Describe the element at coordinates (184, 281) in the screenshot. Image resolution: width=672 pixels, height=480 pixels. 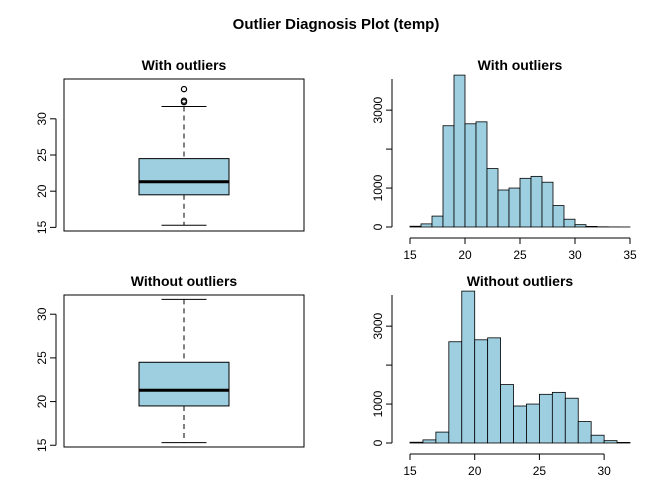
I see `boxplot-without-outliers-title: Without outliers` at that location.